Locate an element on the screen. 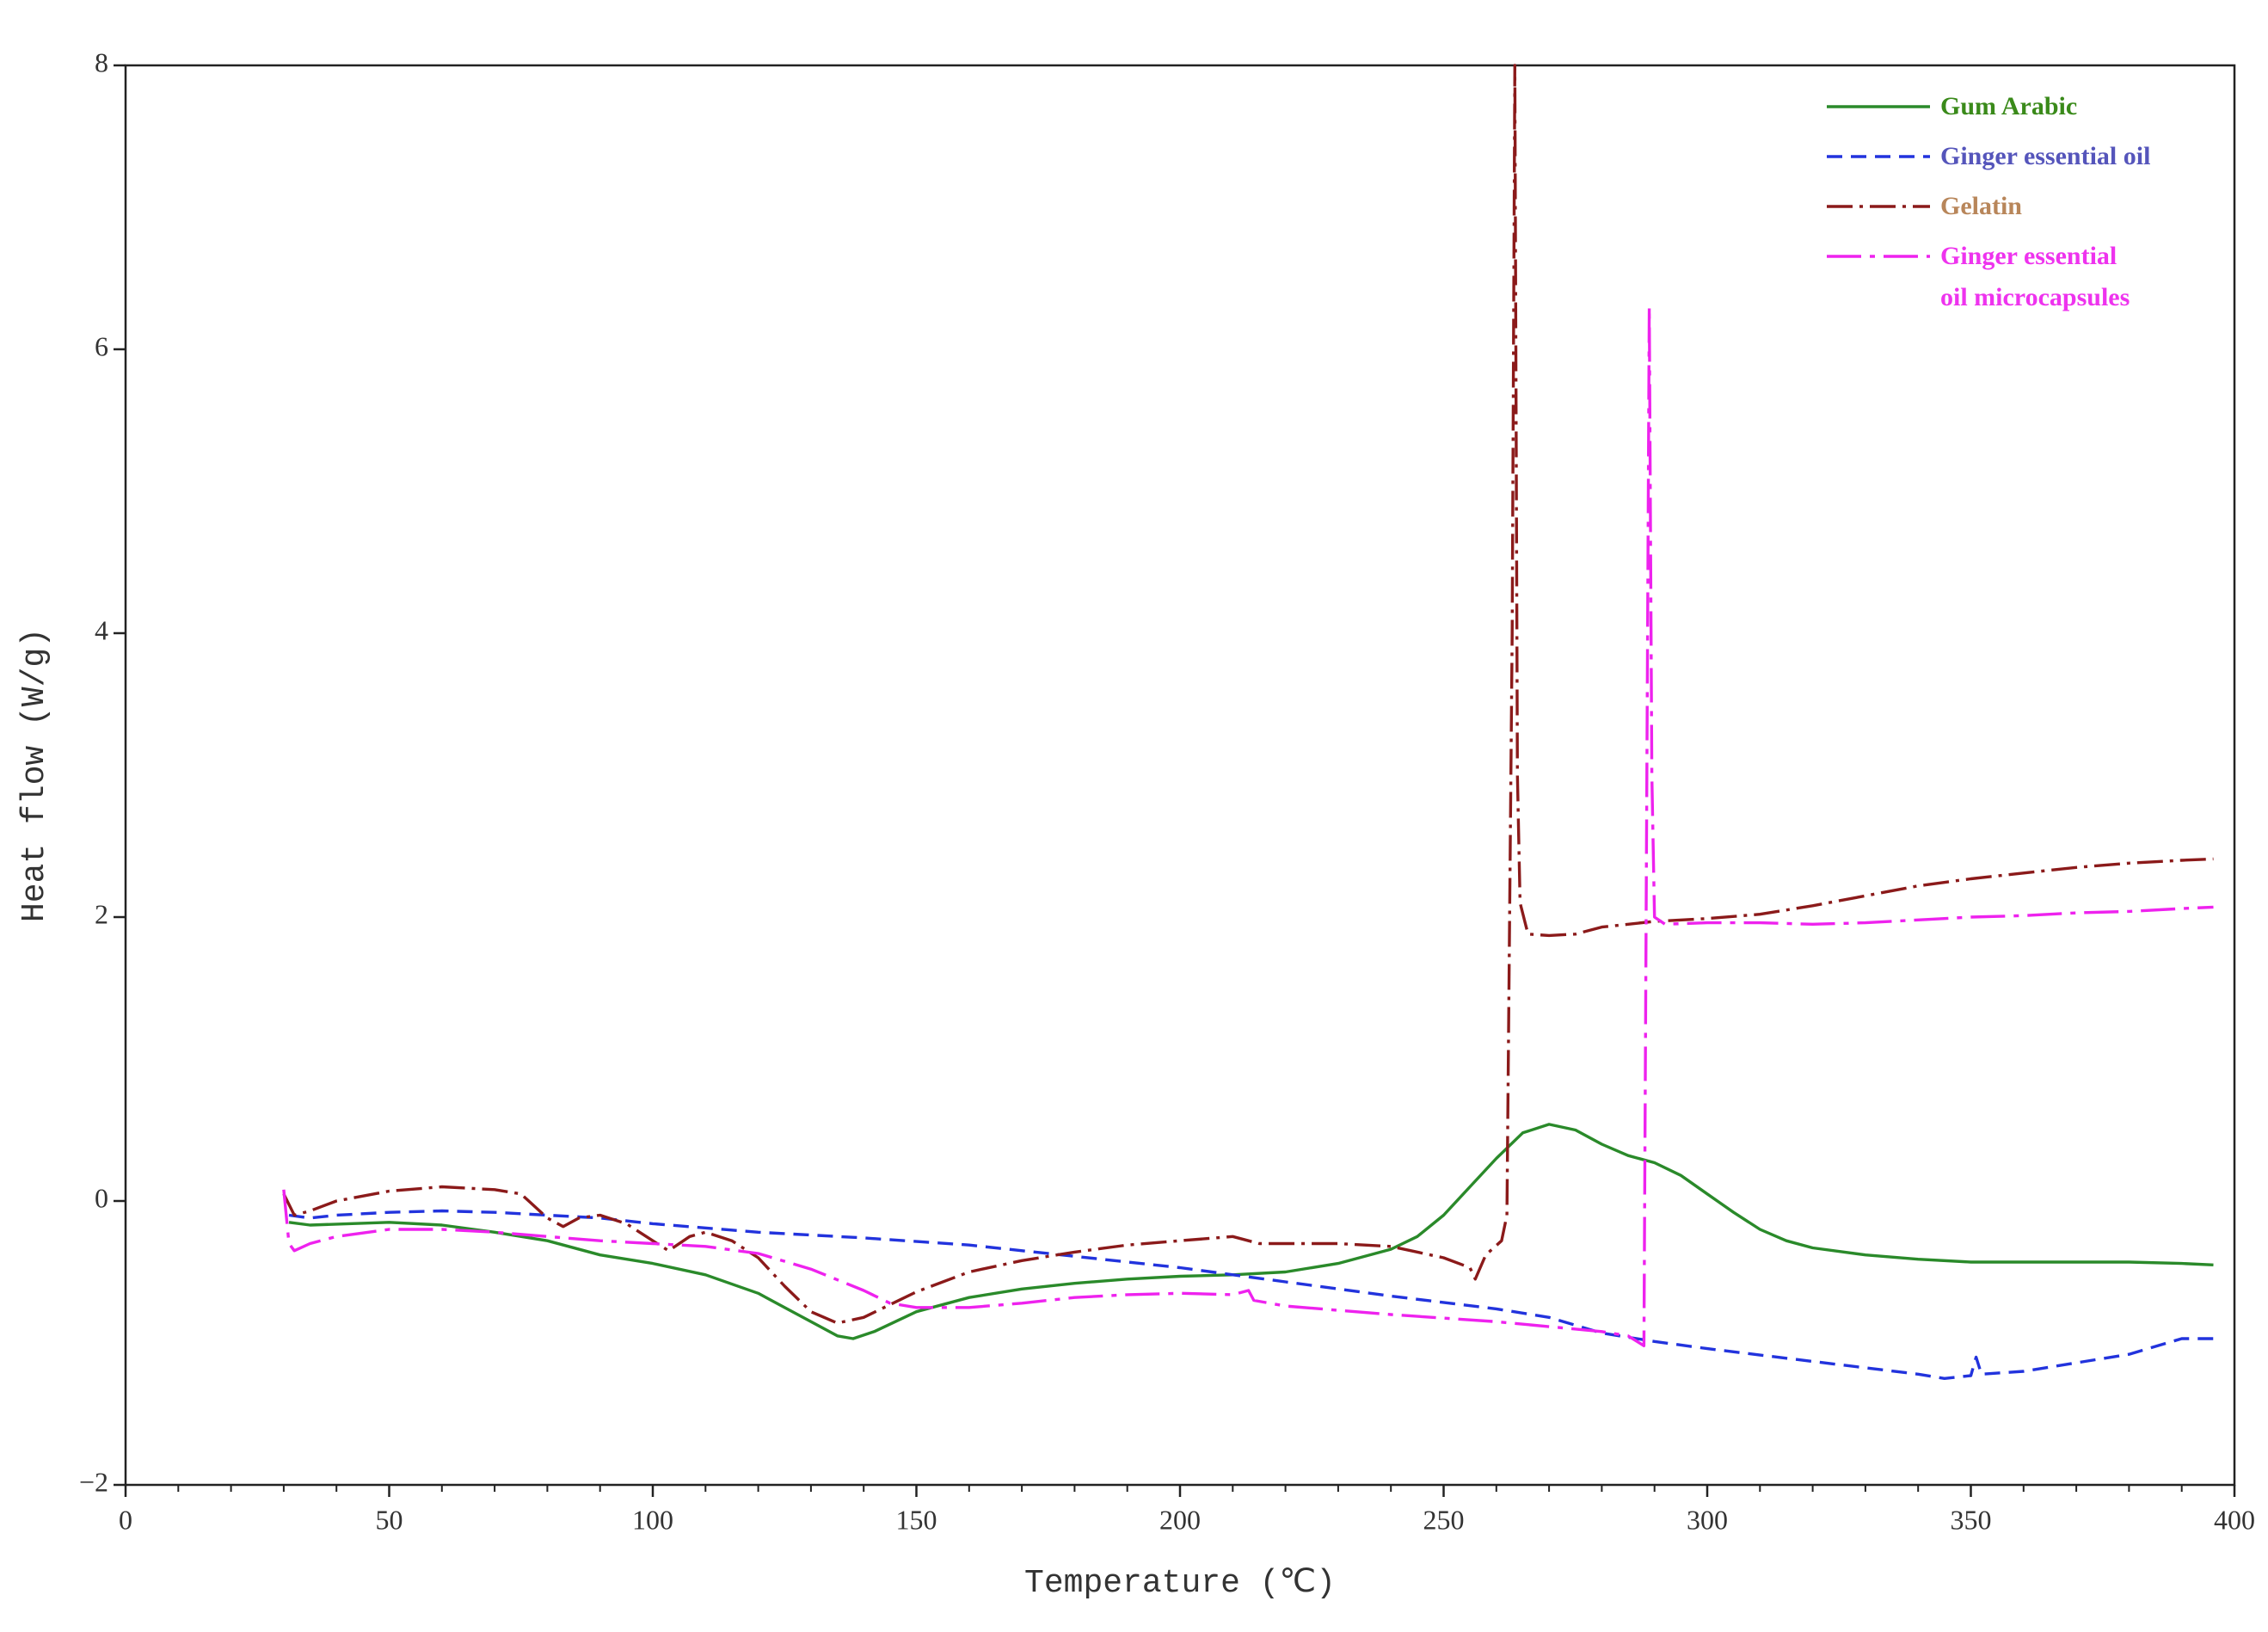  x-tick-label: 400 is located at coordinates (2235, 1519).